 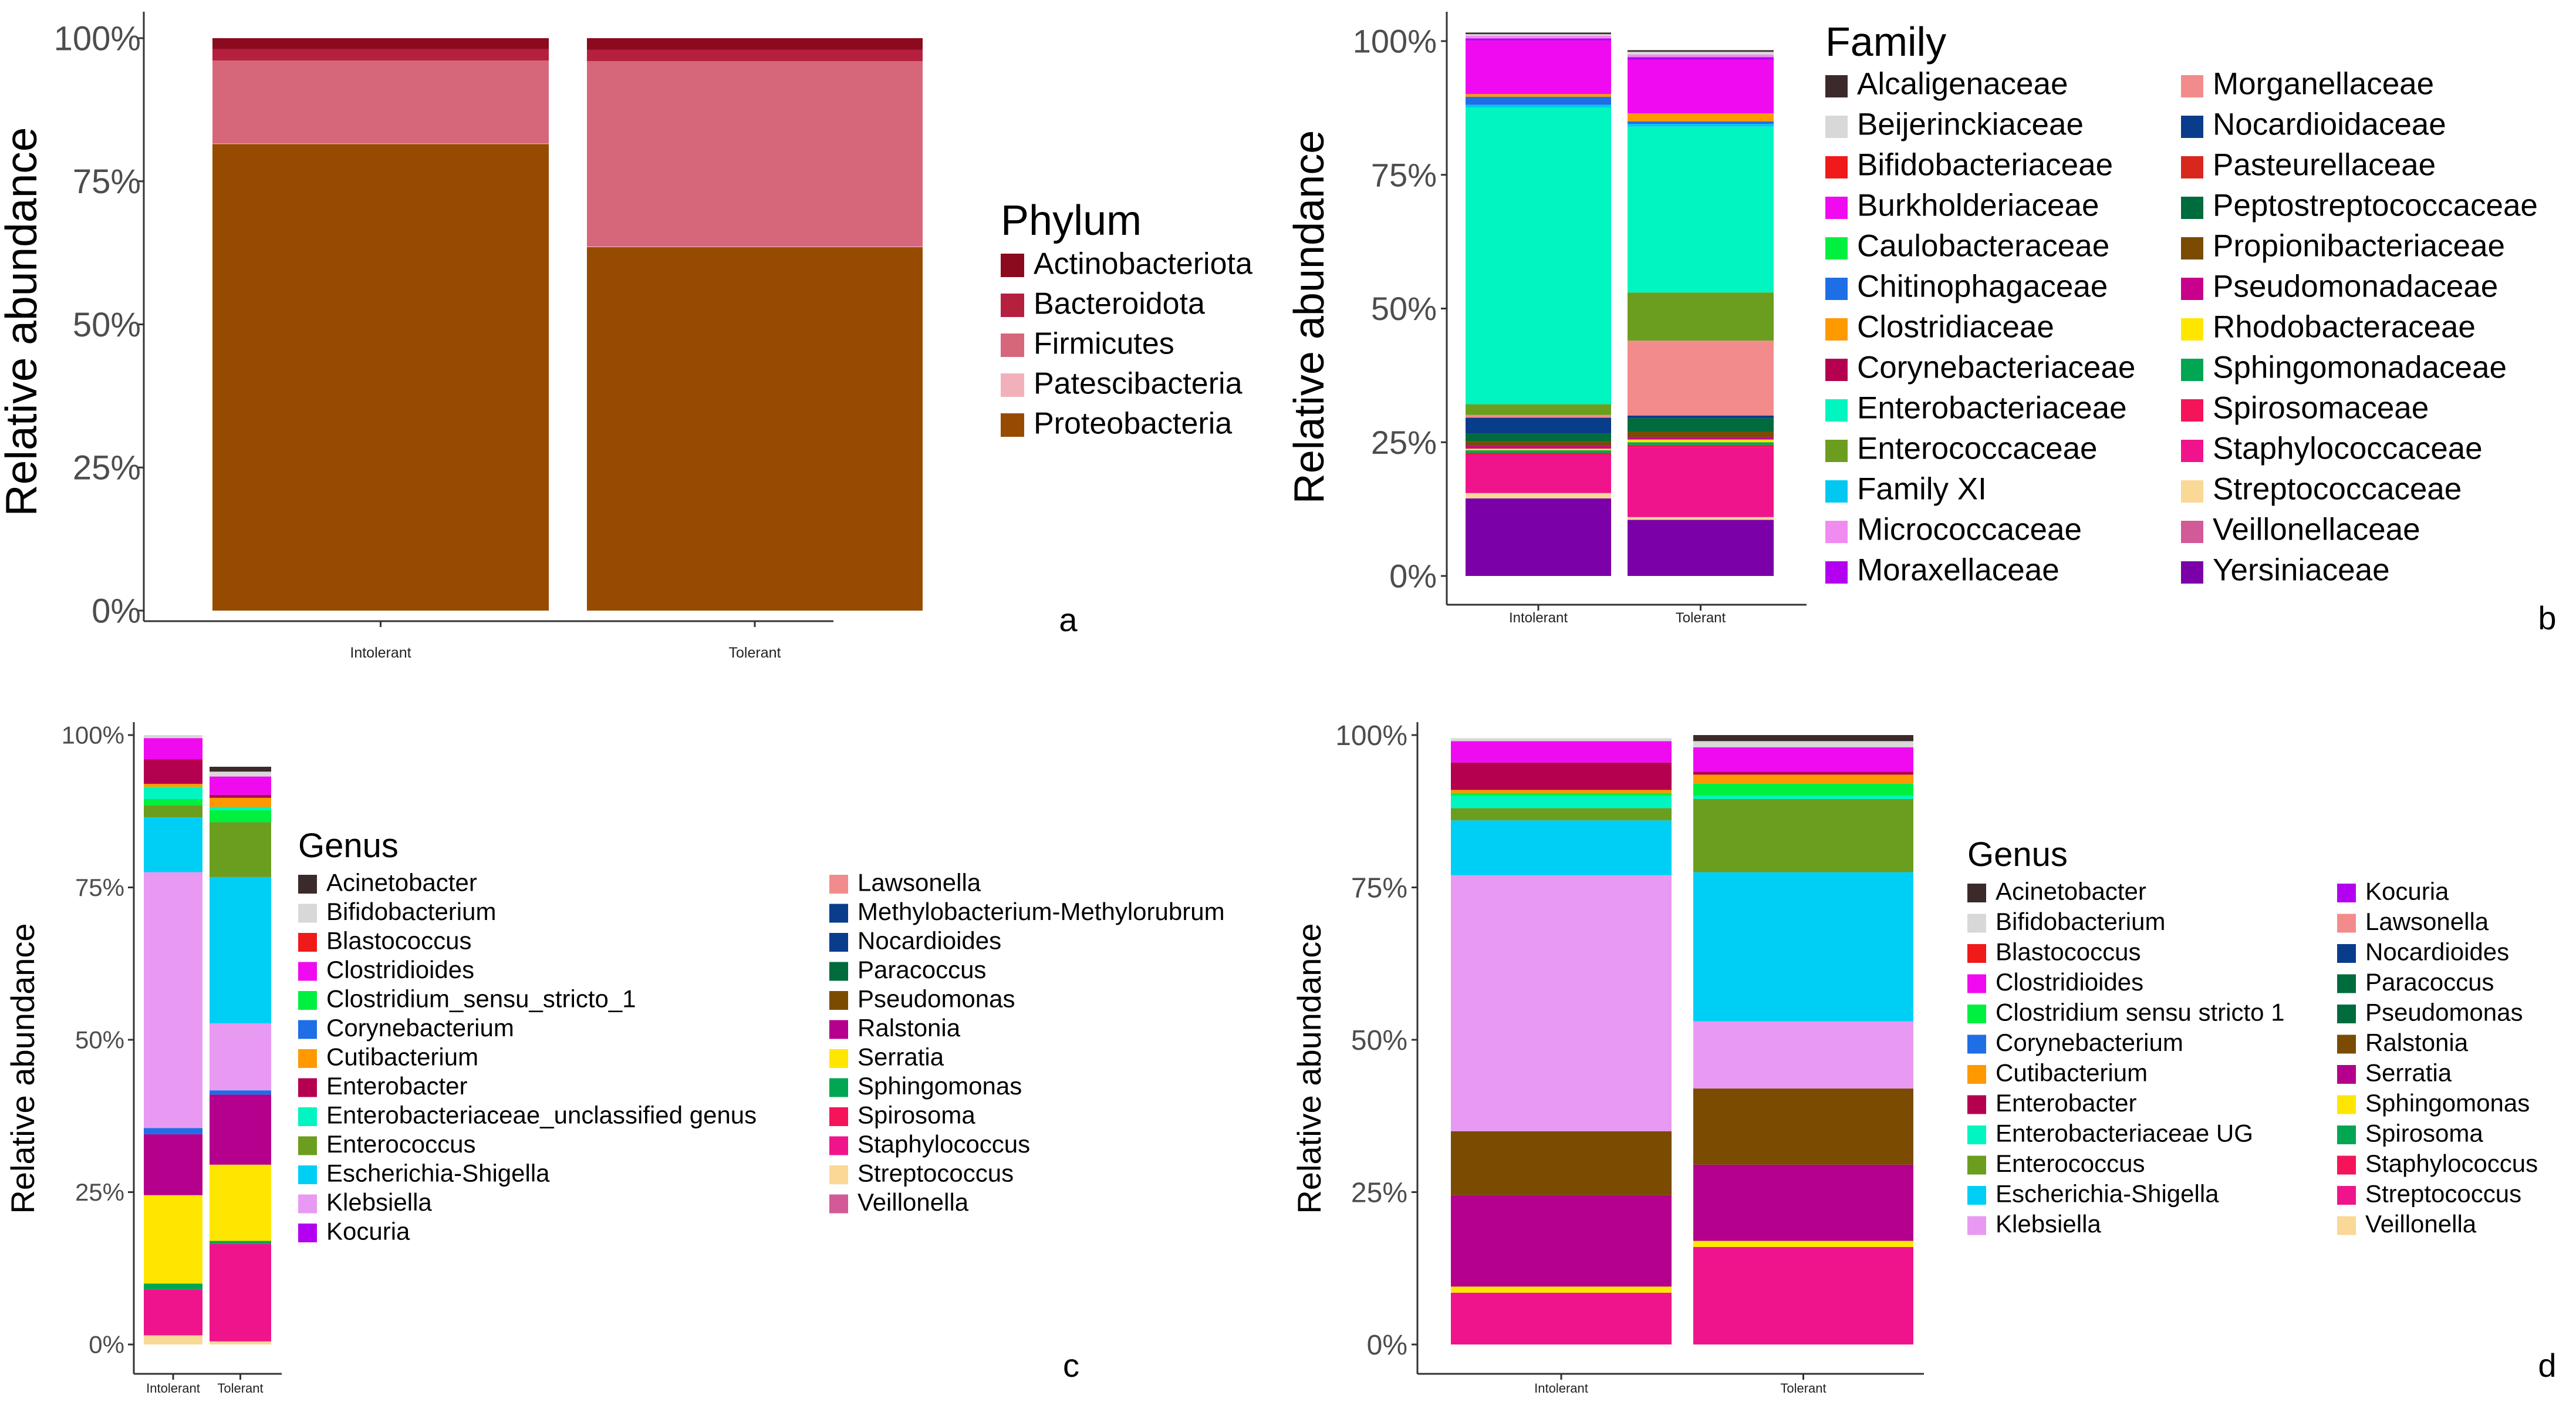 I want to click on bar-segment-intolerant-bifidobacterium, so click(x=173, y=737).